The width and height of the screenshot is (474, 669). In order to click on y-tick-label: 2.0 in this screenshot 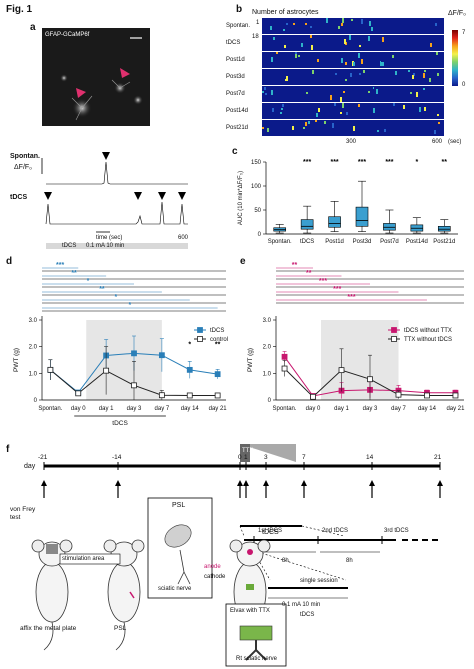, I will do `click(267, 348)`.